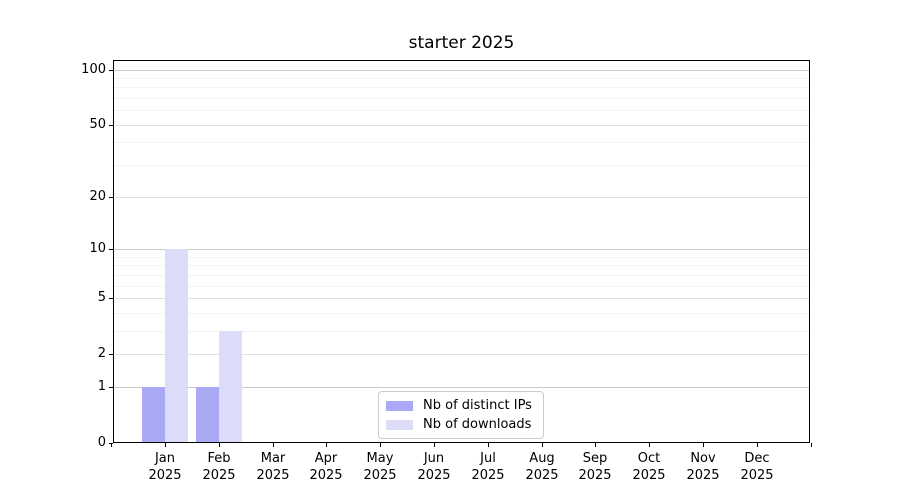 This screenshot has height=500, width=900. I want to click on x-tick-label: Jan 2025, so click(165, 467).